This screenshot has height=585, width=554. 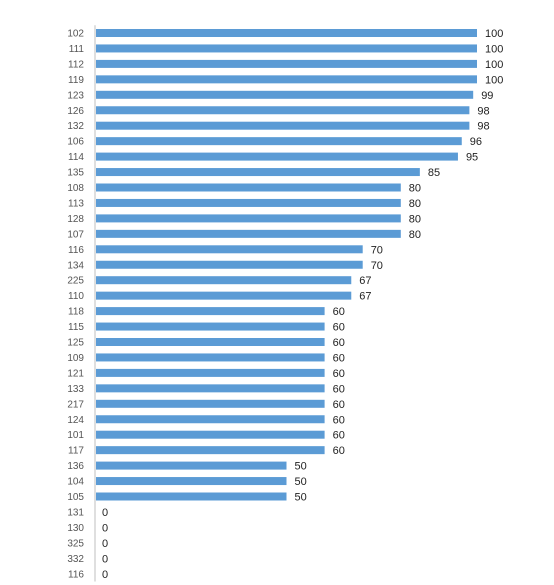 I want to click on category-label: 113, so click(x=76, y=203).